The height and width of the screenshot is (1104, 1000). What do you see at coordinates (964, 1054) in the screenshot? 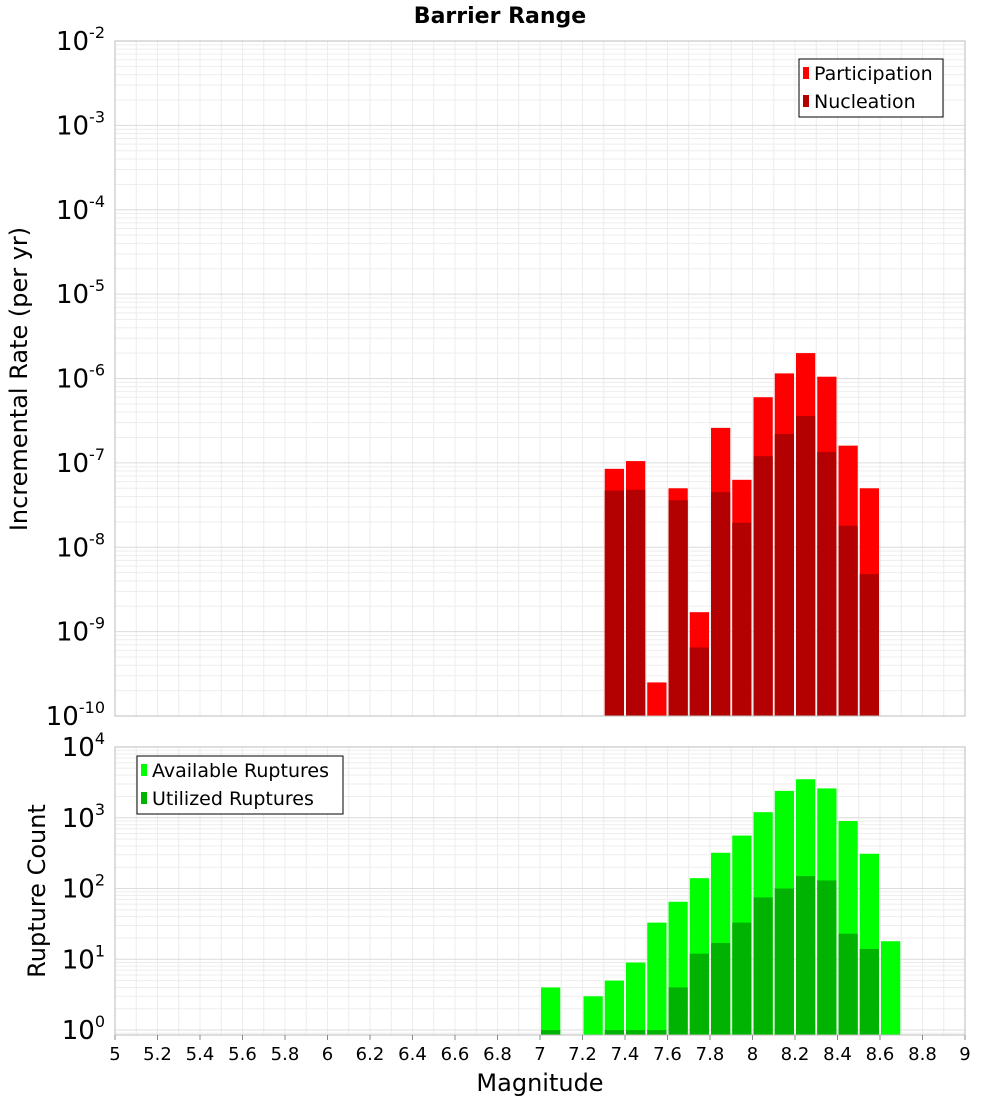
I see `x-tick-label: 9` at bounding box center [964, 1054].